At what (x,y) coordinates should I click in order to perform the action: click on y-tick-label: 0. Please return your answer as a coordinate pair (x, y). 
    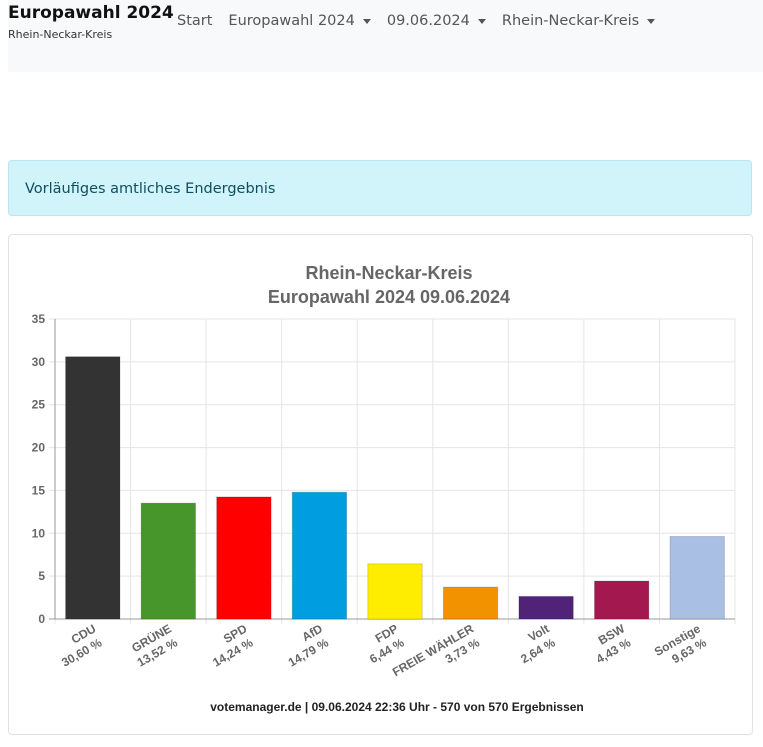
    Looking at the image, I should click on (41, 619).